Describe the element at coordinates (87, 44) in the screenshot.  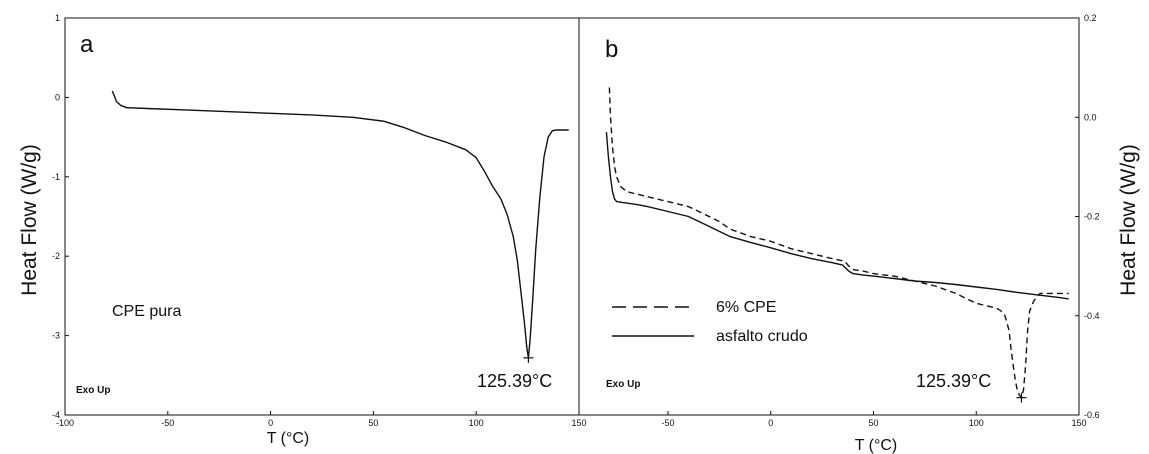
I see `panel-a-letter: a` at that location.